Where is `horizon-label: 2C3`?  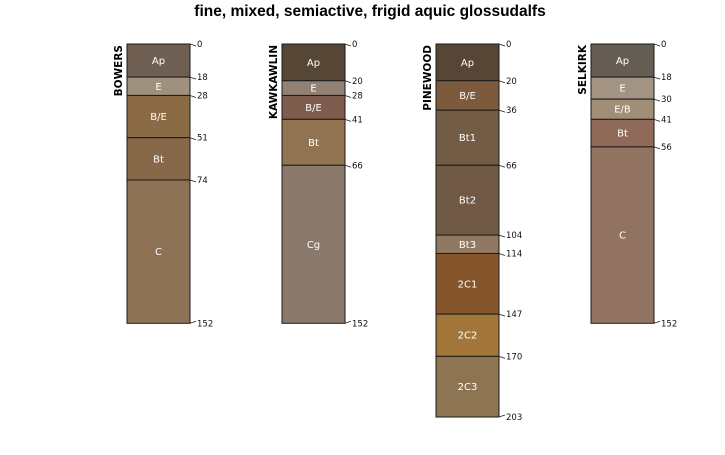 horizon-label: 2C3 is located at coordinates (468, 387).